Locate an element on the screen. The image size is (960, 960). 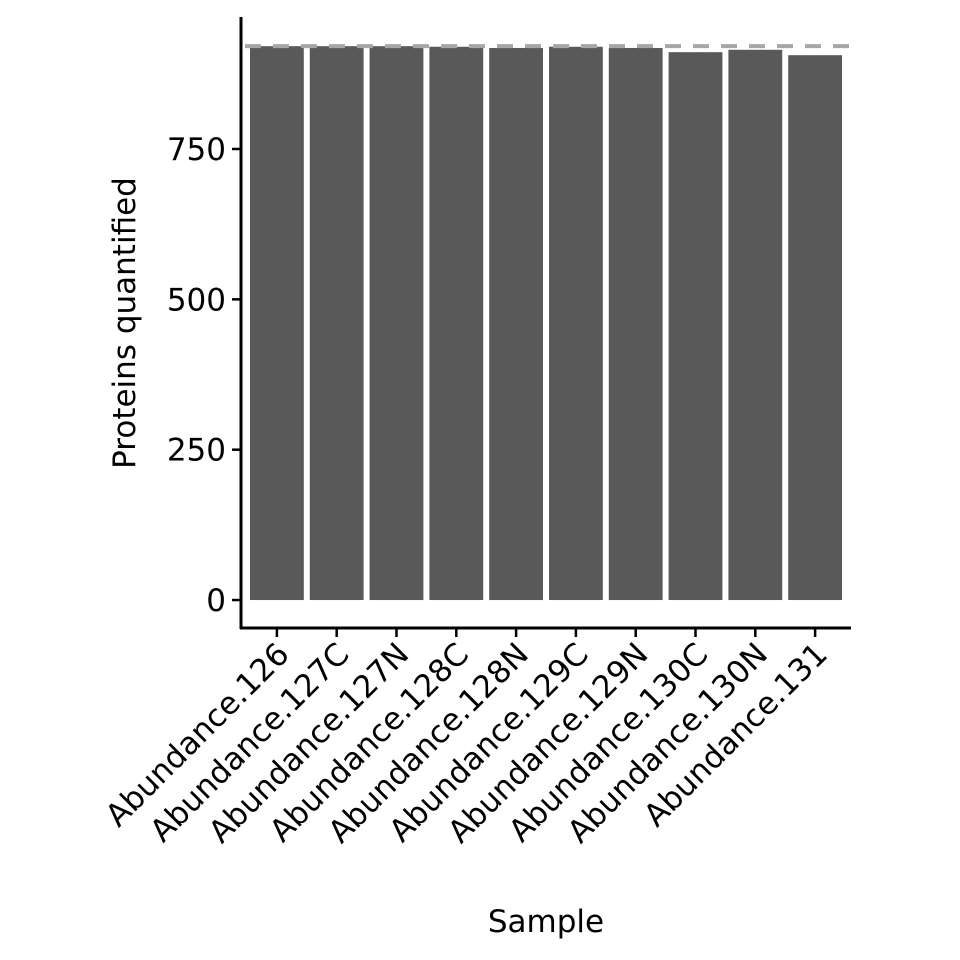
y-axis-title: Proteins quantified is located at coordinates (125, 323).